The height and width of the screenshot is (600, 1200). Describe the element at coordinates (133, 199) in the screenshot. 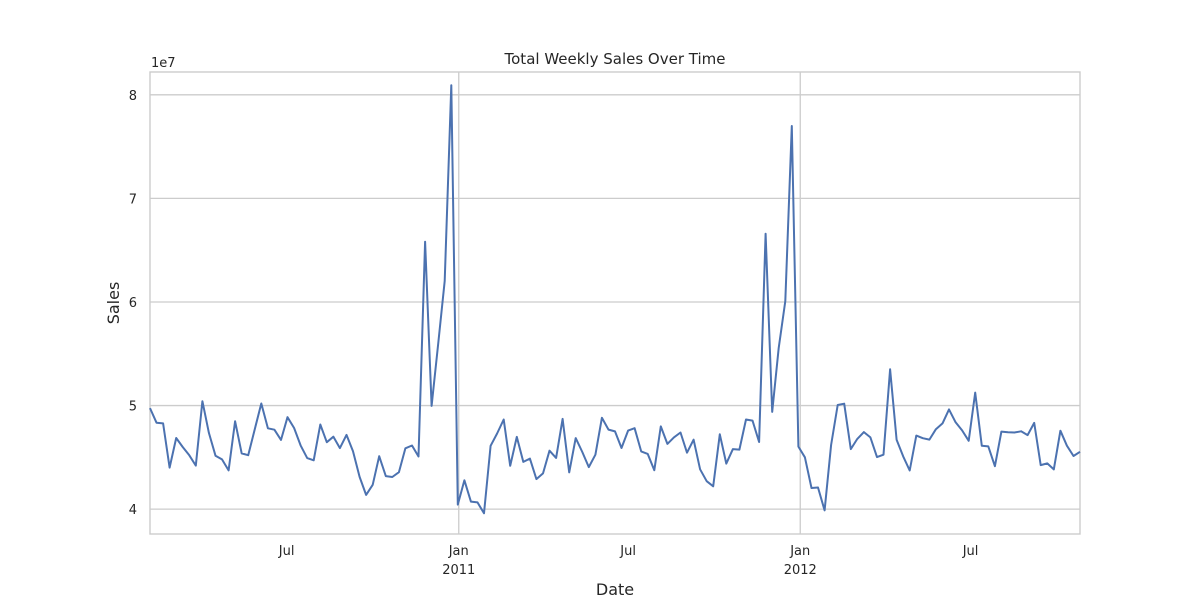

I see `y-tick-label: 7` at that location.